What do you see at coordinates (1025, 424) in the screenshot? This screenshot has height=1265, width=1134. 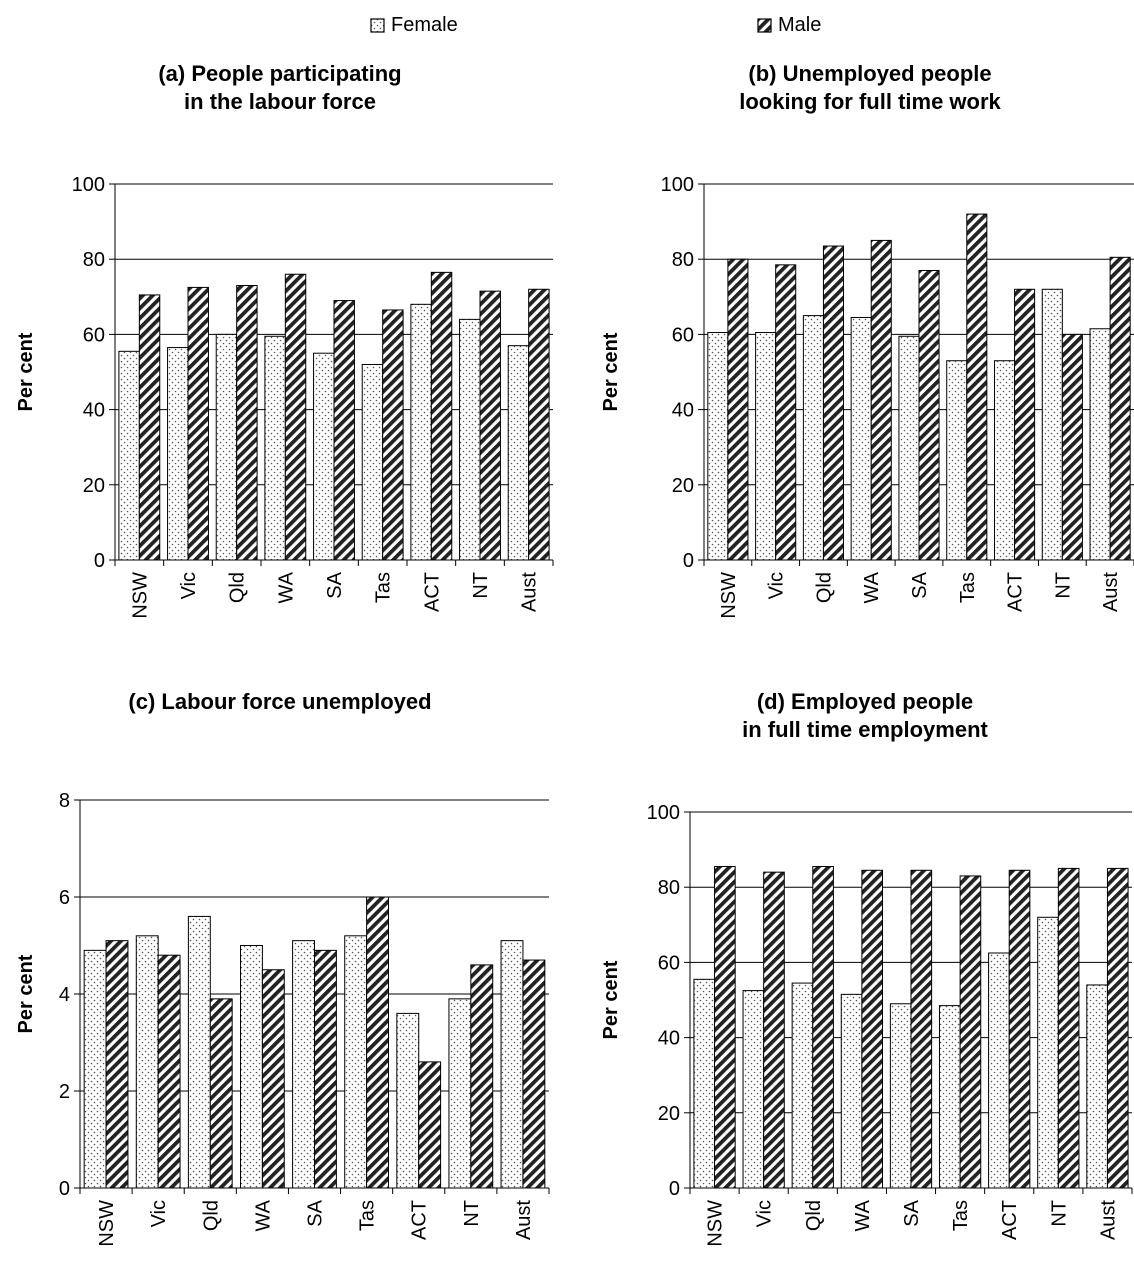 I see `bar-male-act` at bounding box center [1025, 424].